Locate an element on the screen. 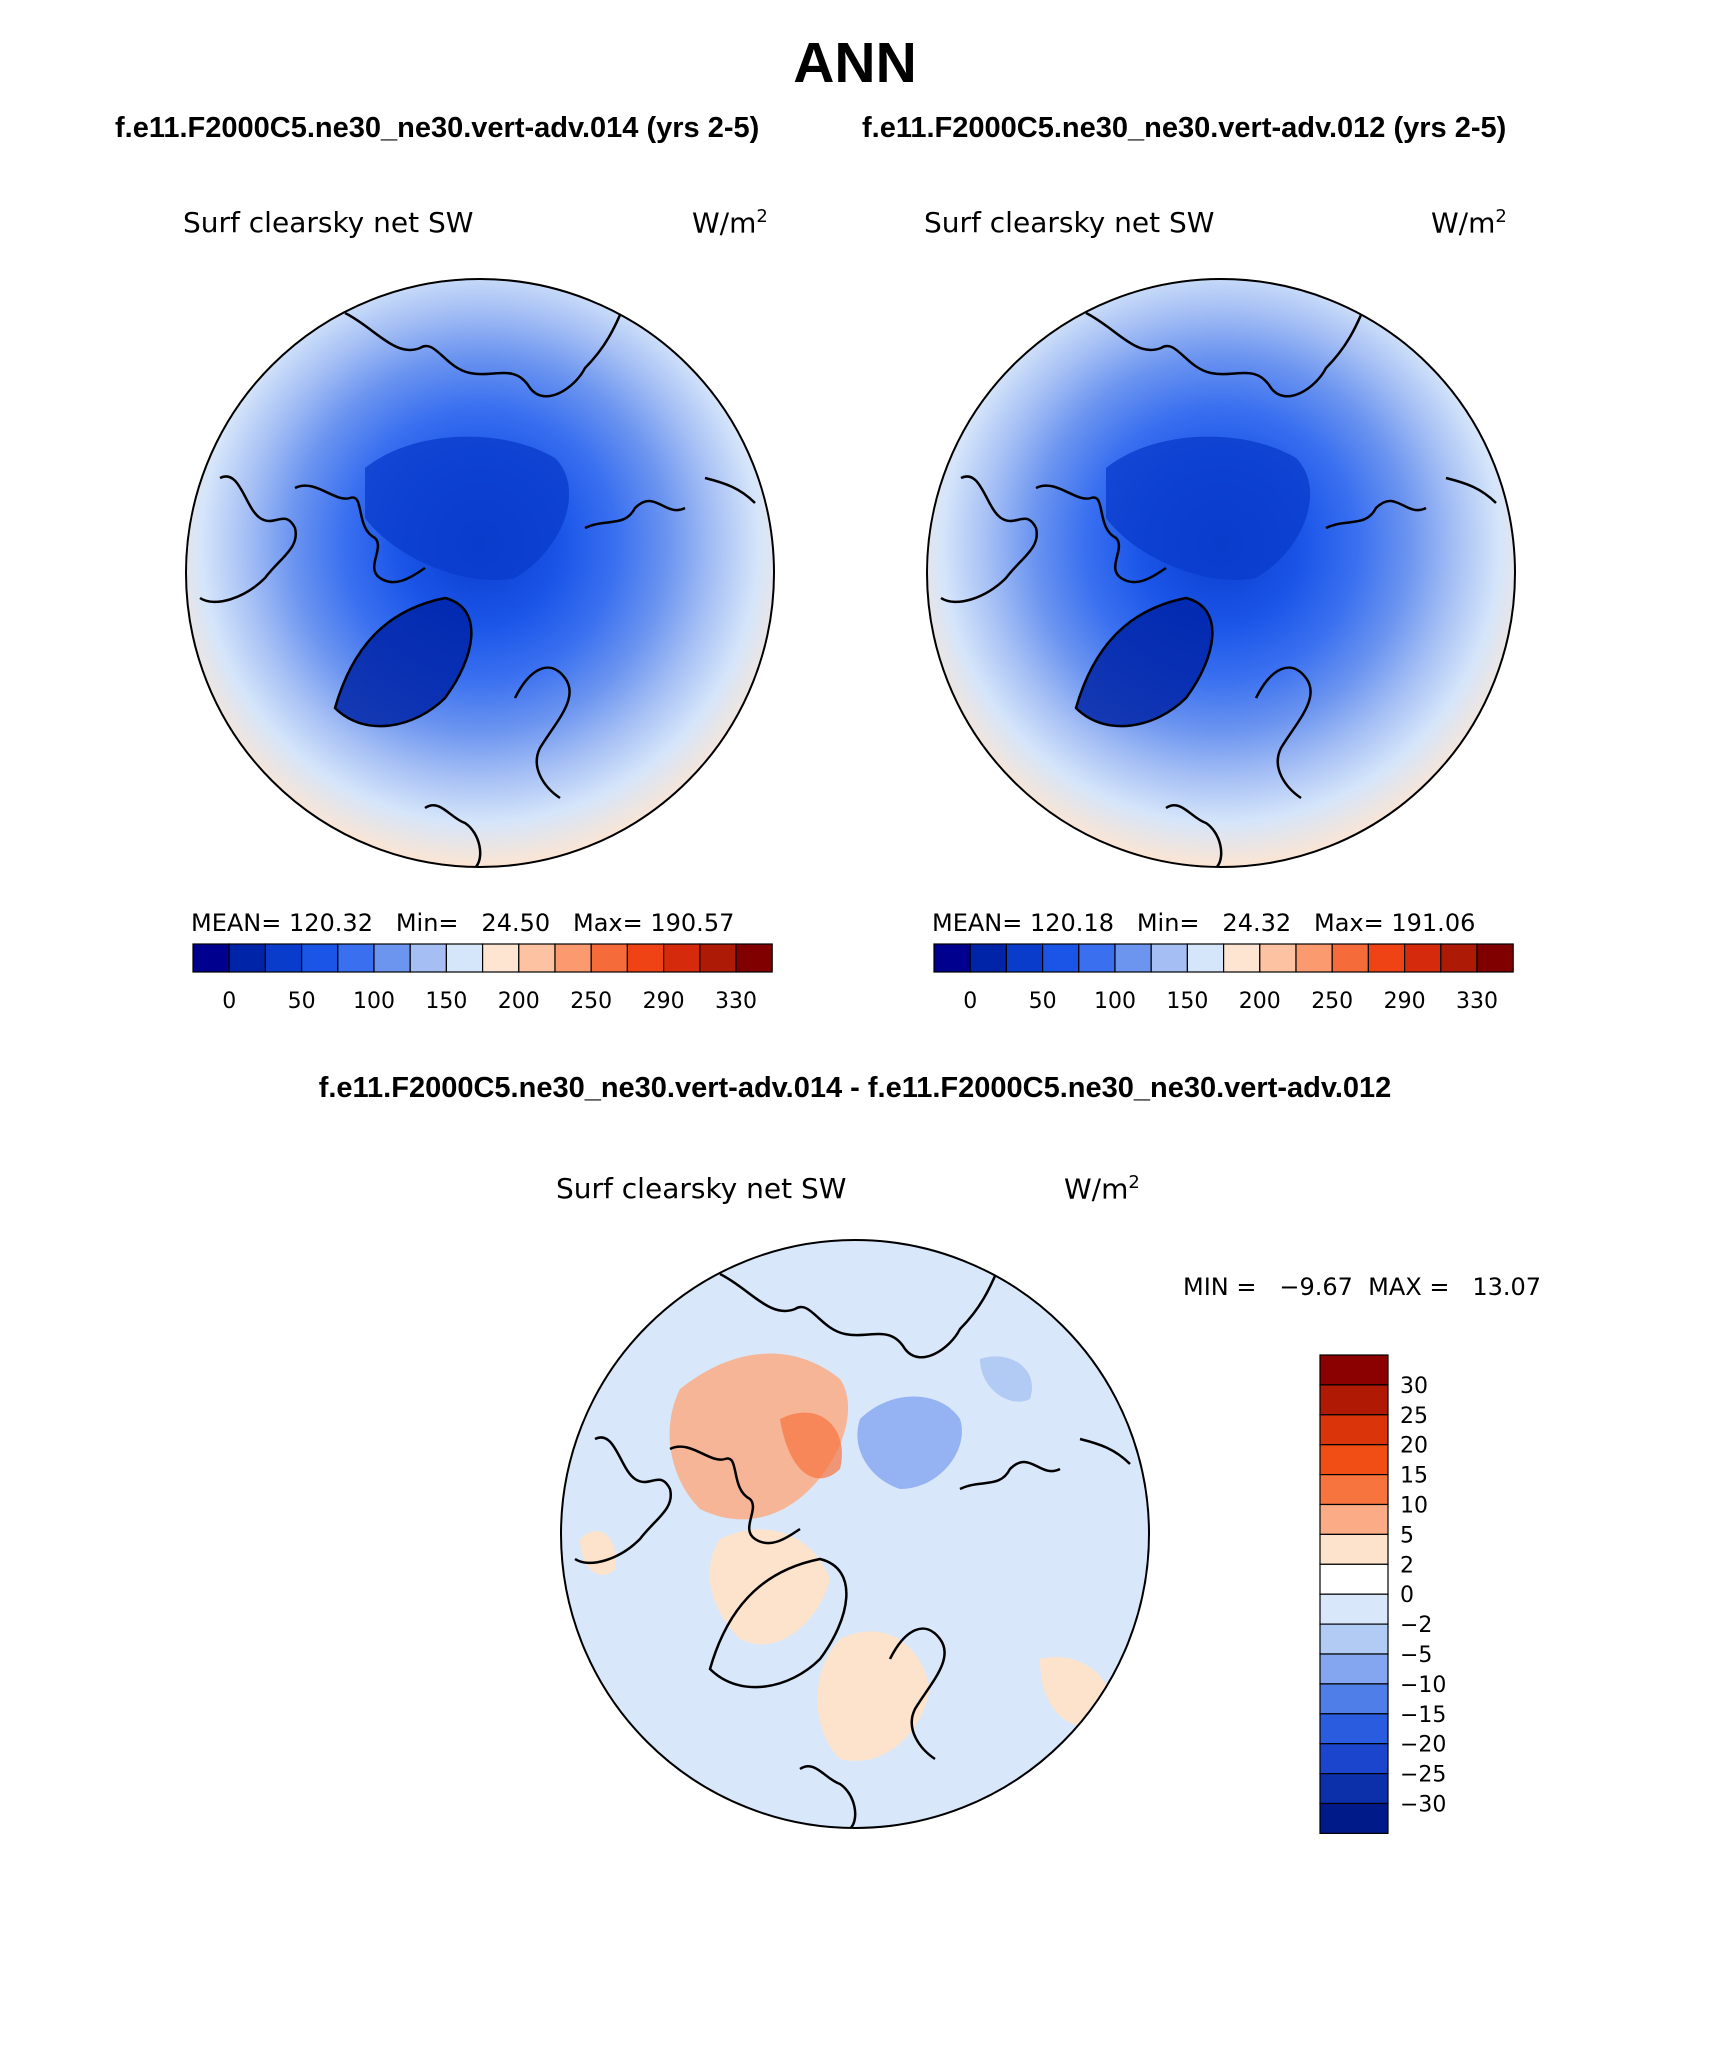  panel2-units-label: W/m2 is located at coordinates (1469, 223).